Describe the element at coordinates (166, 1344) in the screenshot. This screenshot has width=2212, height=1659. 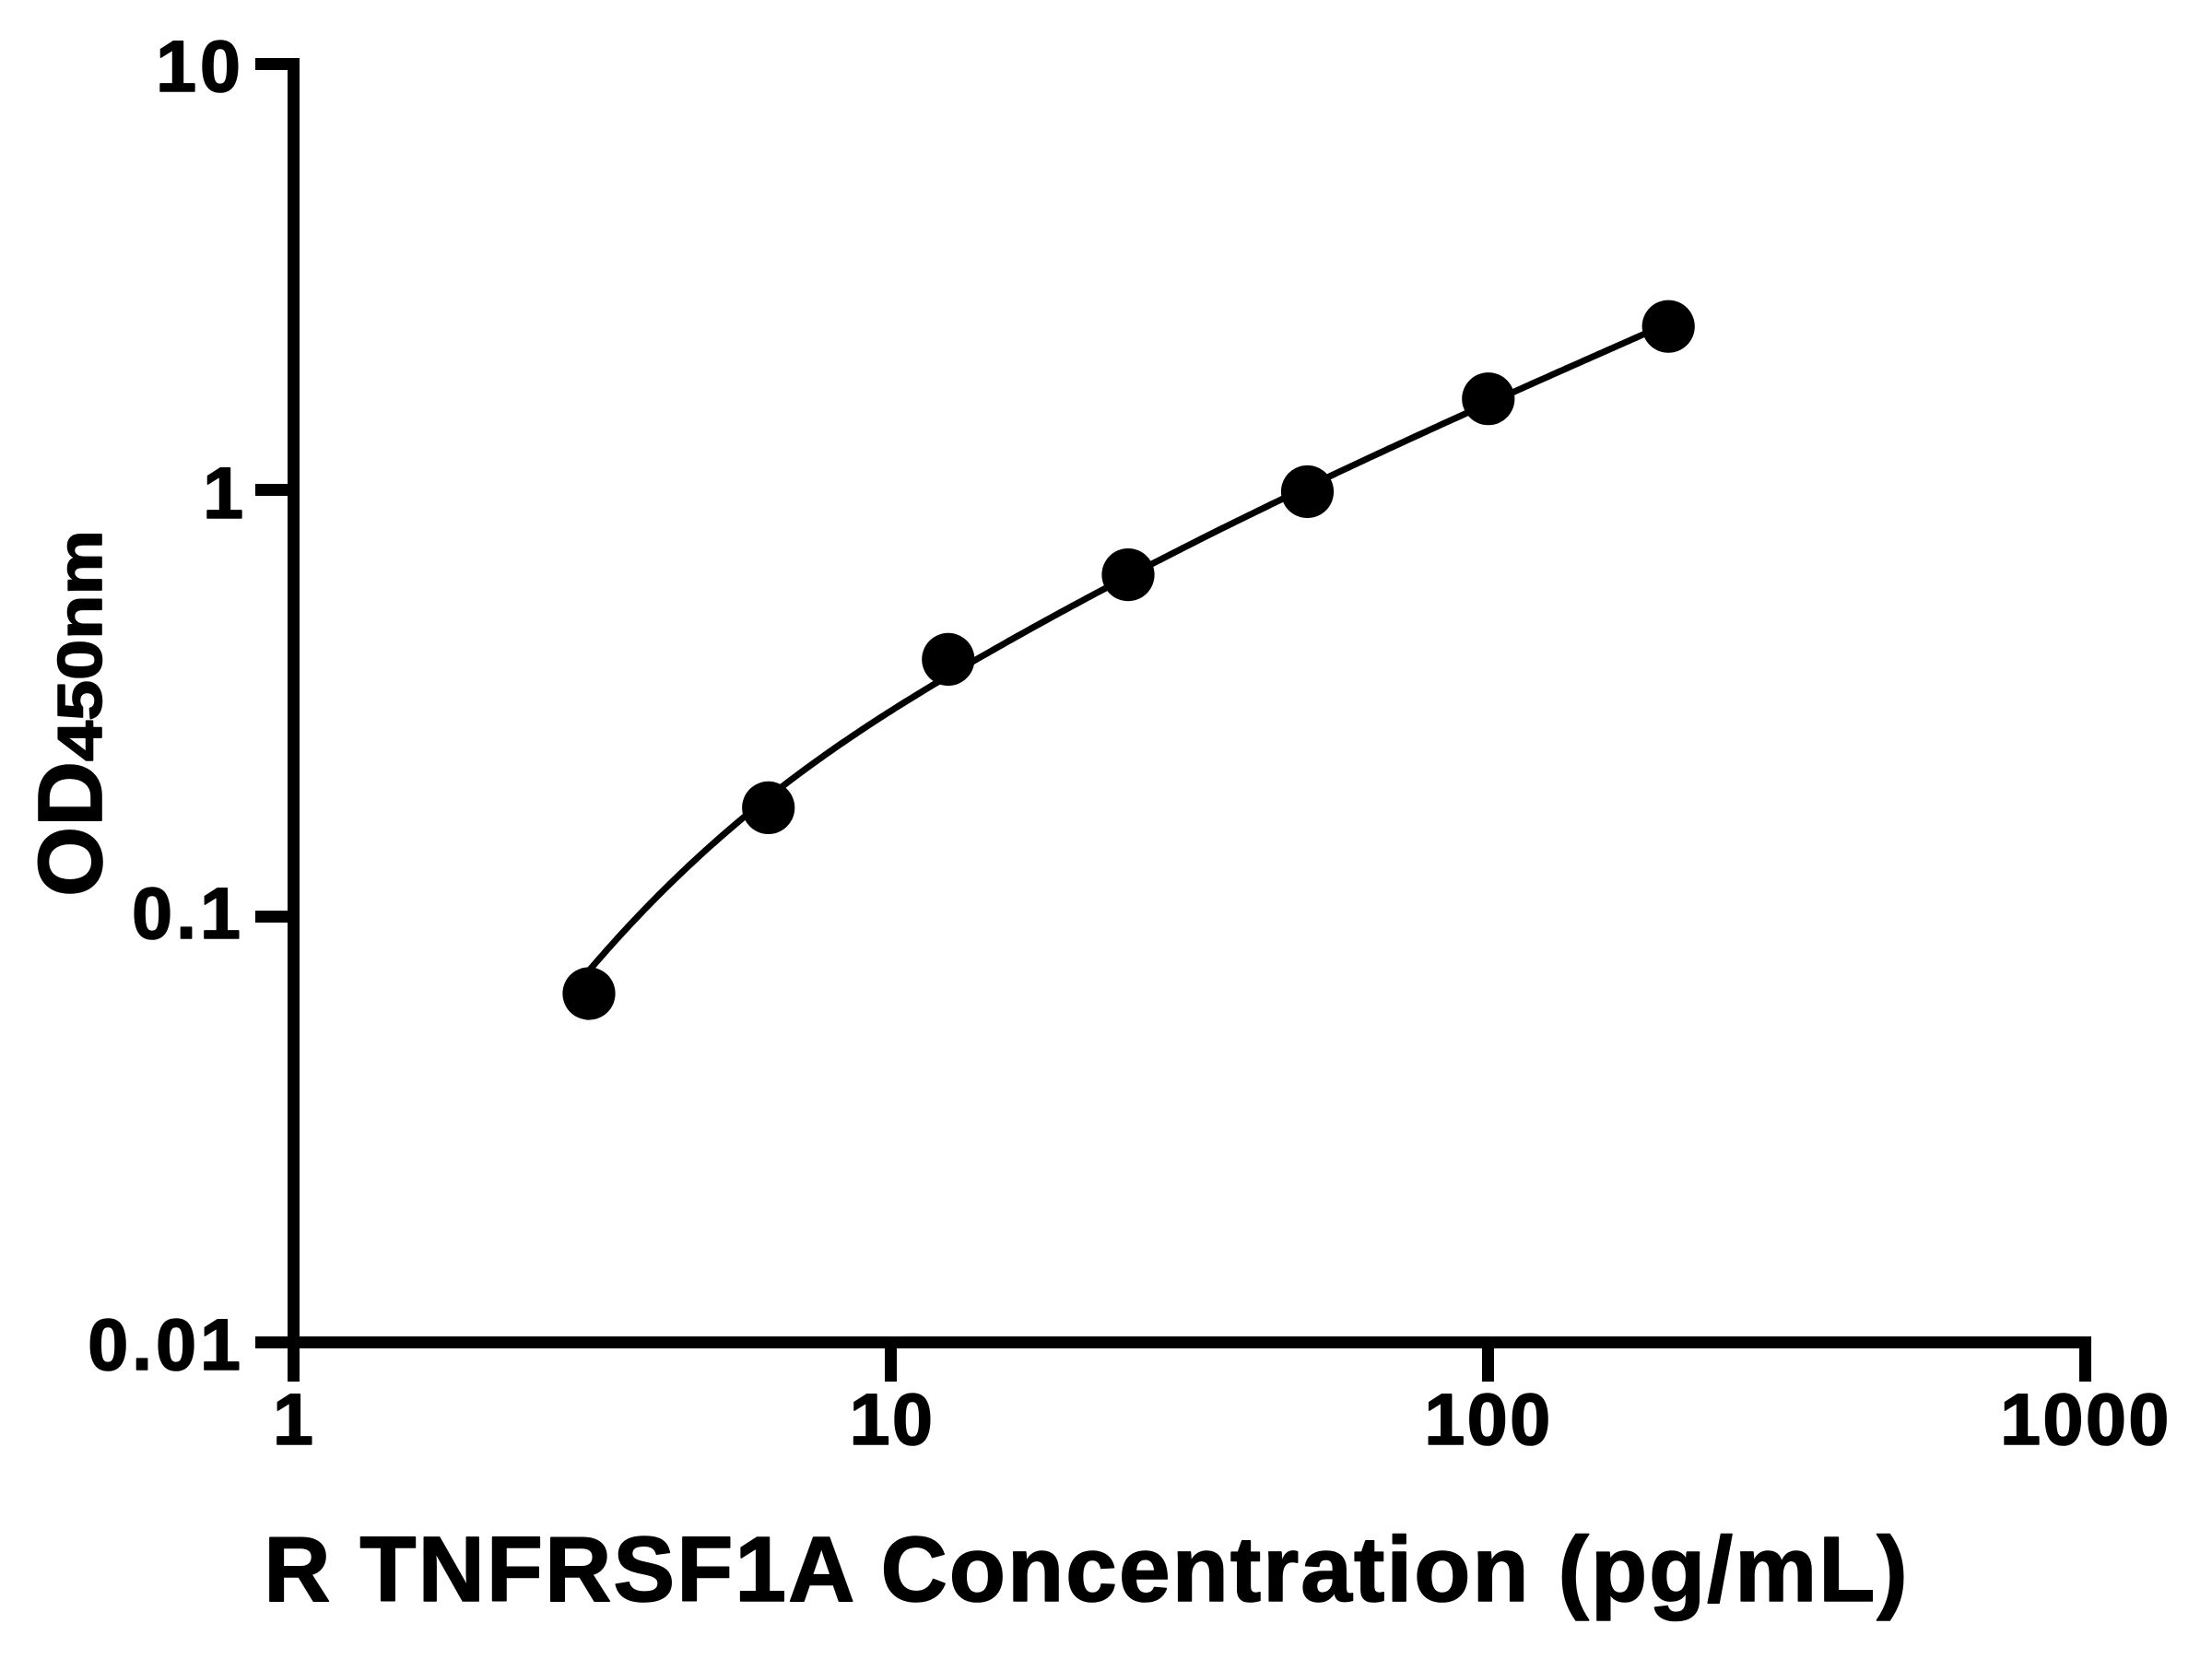
I see `svg-text: 0.01` at that location.